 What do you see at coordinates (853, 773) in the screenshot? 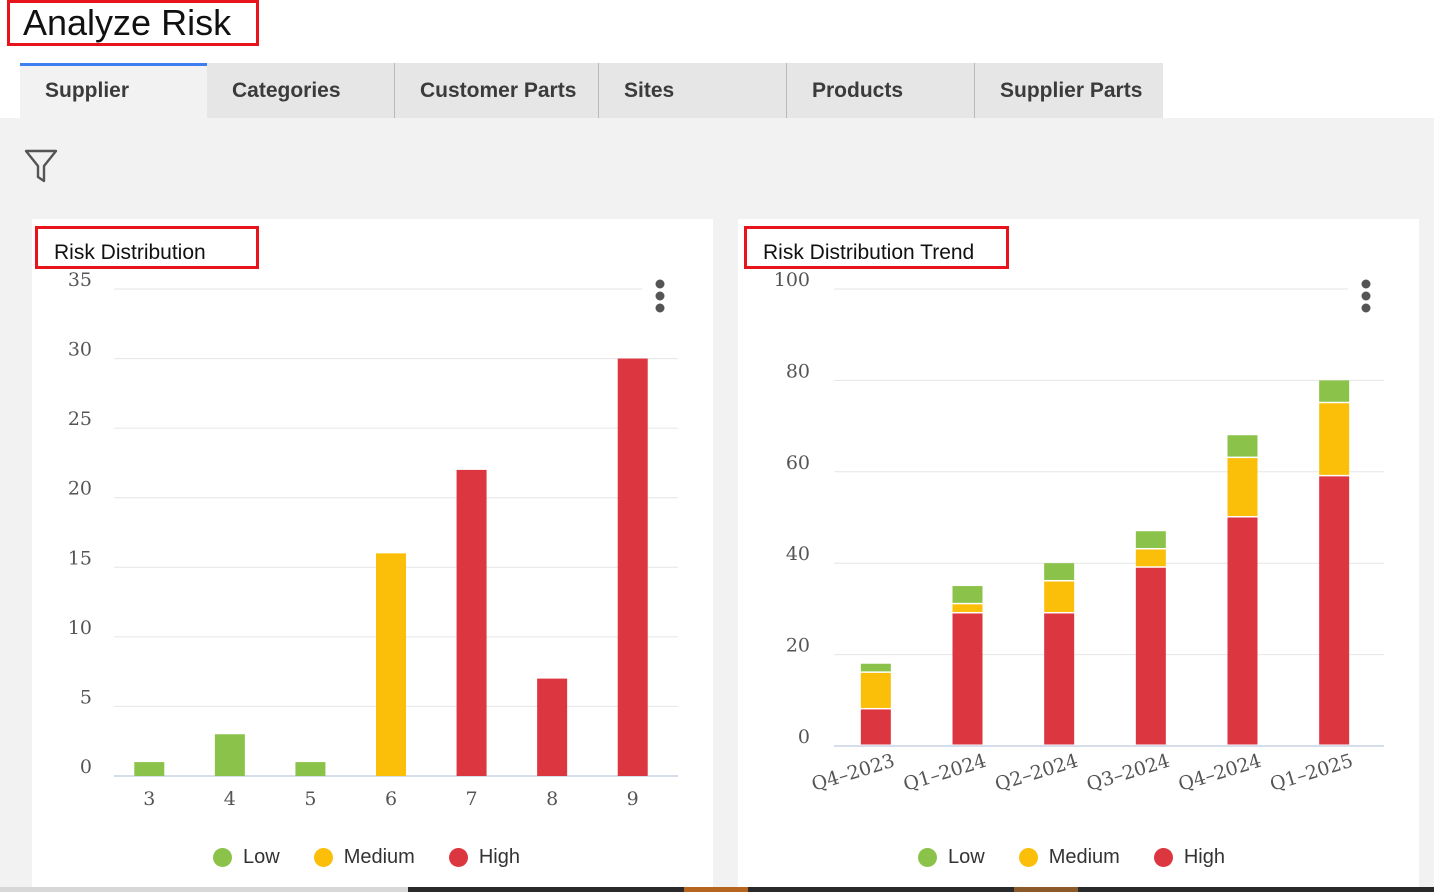
I see `x-tick-label: Q4–2023` at bounding box center [853, 773].